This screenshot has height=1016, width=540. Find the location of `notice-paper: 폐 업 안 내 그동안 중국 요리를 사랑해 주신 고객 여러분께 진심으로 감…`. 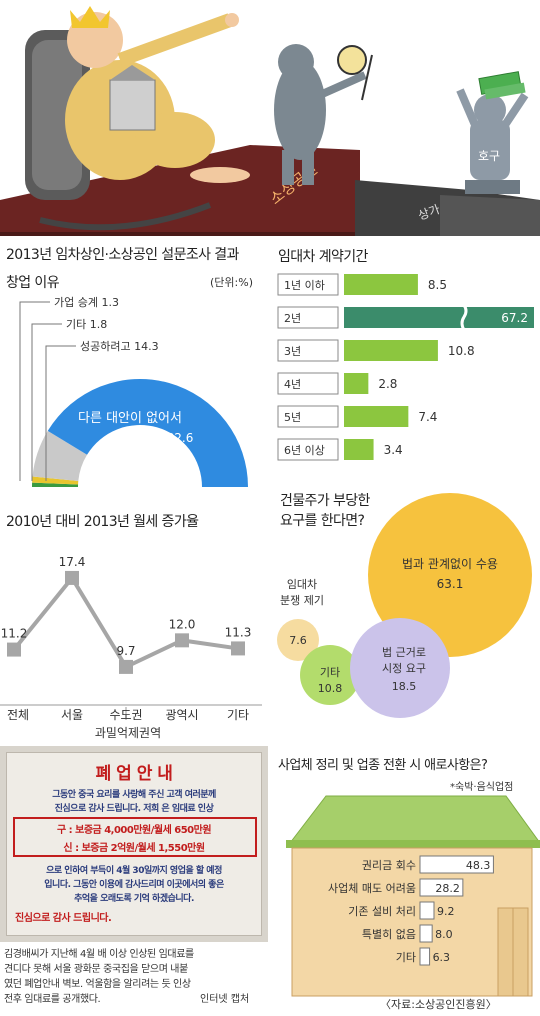

notice-paper: 폐 업 안 내 그동안 중국 요리를 사랑해 주신 고객 여러분께 진심으로 감… is located at coordinates (134, 844).